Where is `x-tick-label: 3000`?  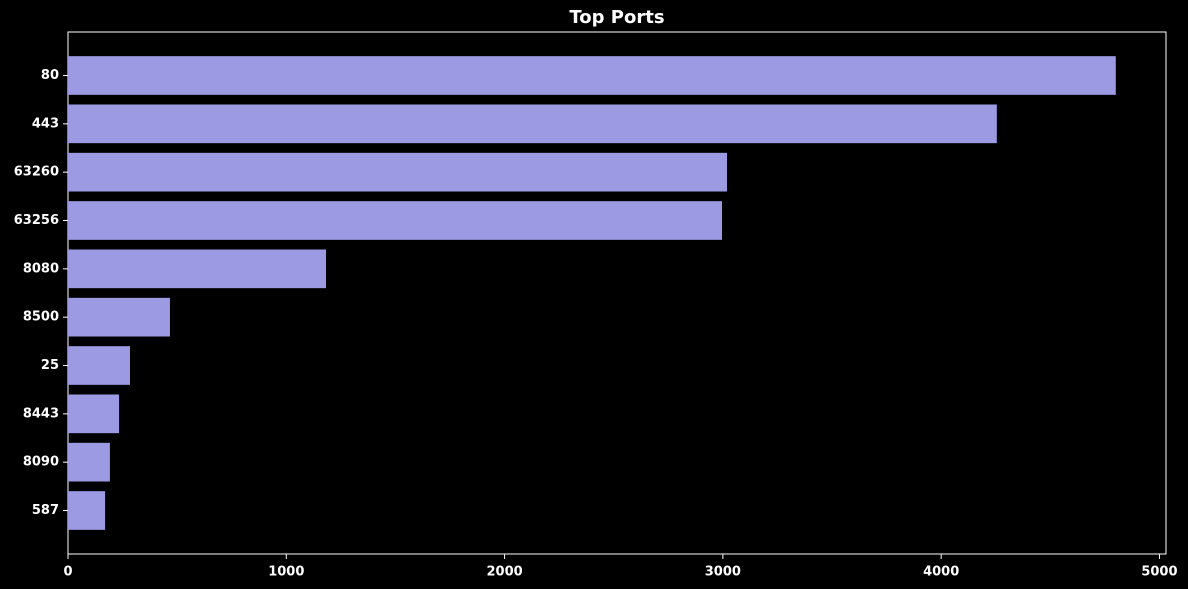 x-tick-label: 3000 is located at coordinates (723, 572).